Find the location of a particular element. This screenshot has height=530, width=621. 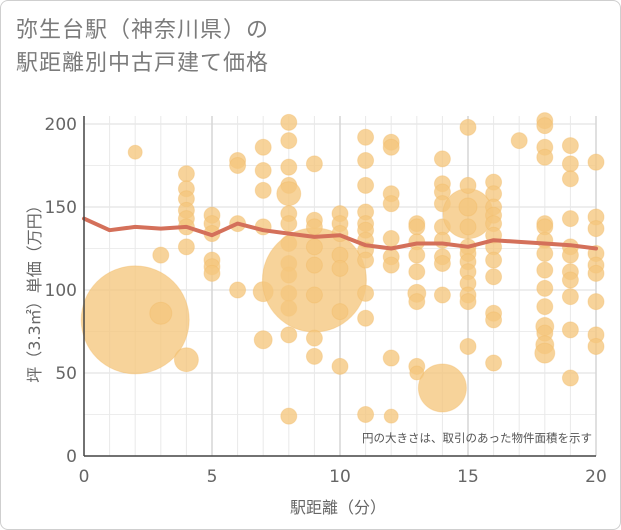

trend-line is located at coordinates (340, 233).